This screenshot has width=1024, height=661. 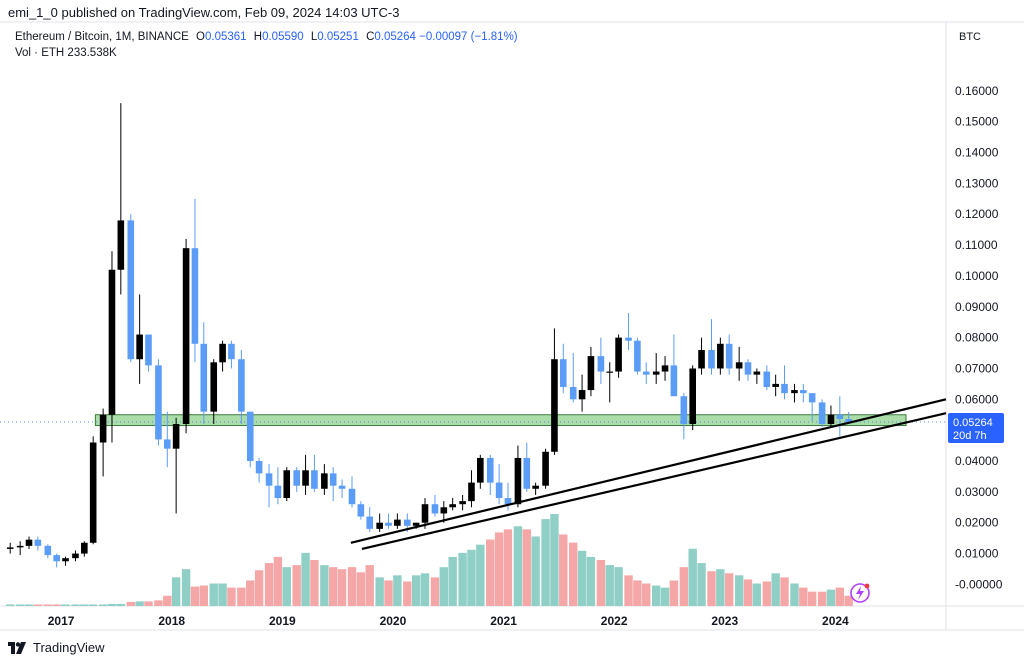 What do you see at coordinates (977, 153) in the screenshot?
I see `price-tick-label: 0.14000` at bounding box center [977, 153].